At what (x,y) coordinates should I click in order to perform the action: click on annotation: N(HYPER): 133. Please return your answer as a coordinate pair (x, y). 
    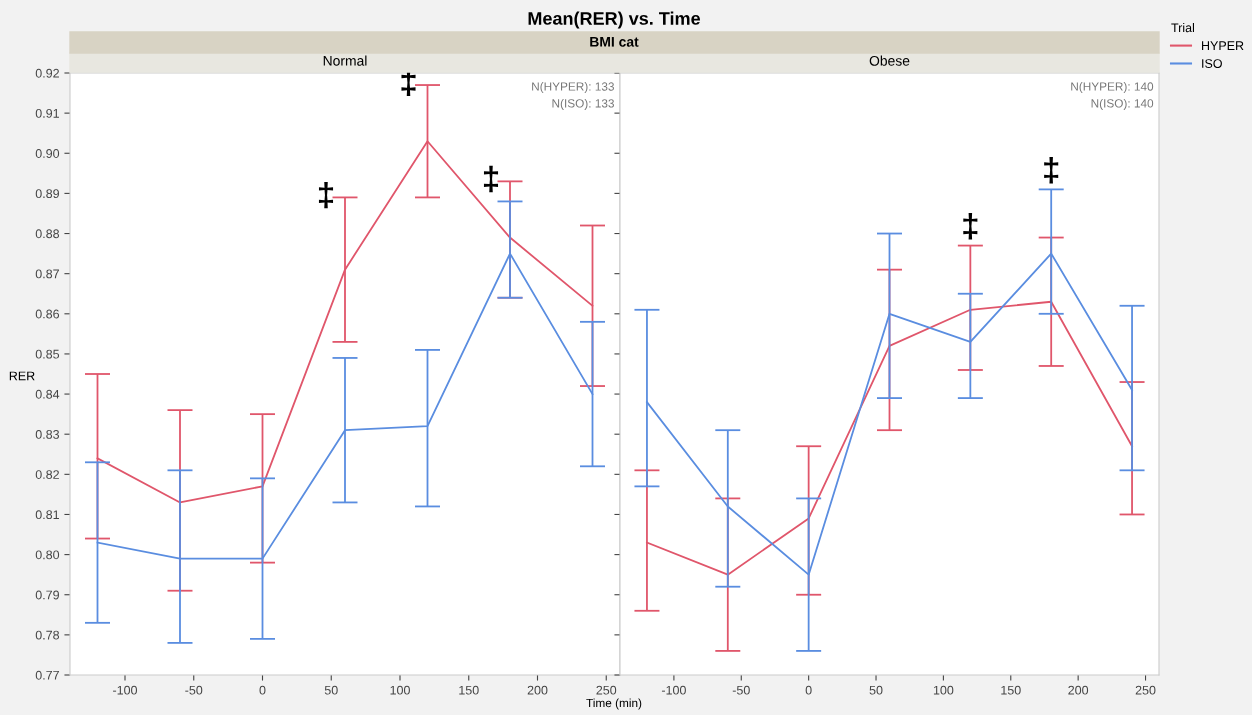
    Looking at the image, I should click on (573, 88).